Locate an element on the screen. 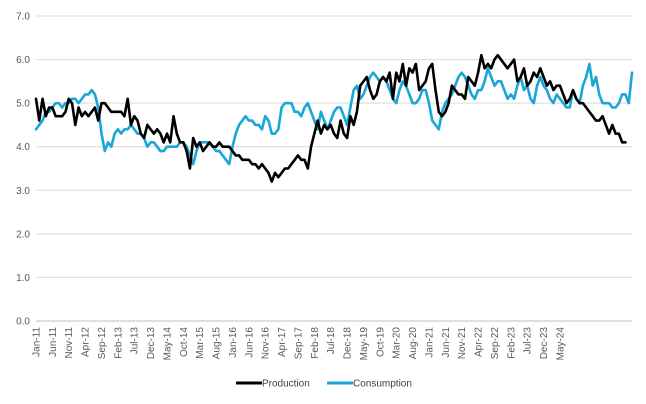 The height and width of the screenshot is (404, 646). x-tick-label: Jun-21 is located at coordinates (446, 342).